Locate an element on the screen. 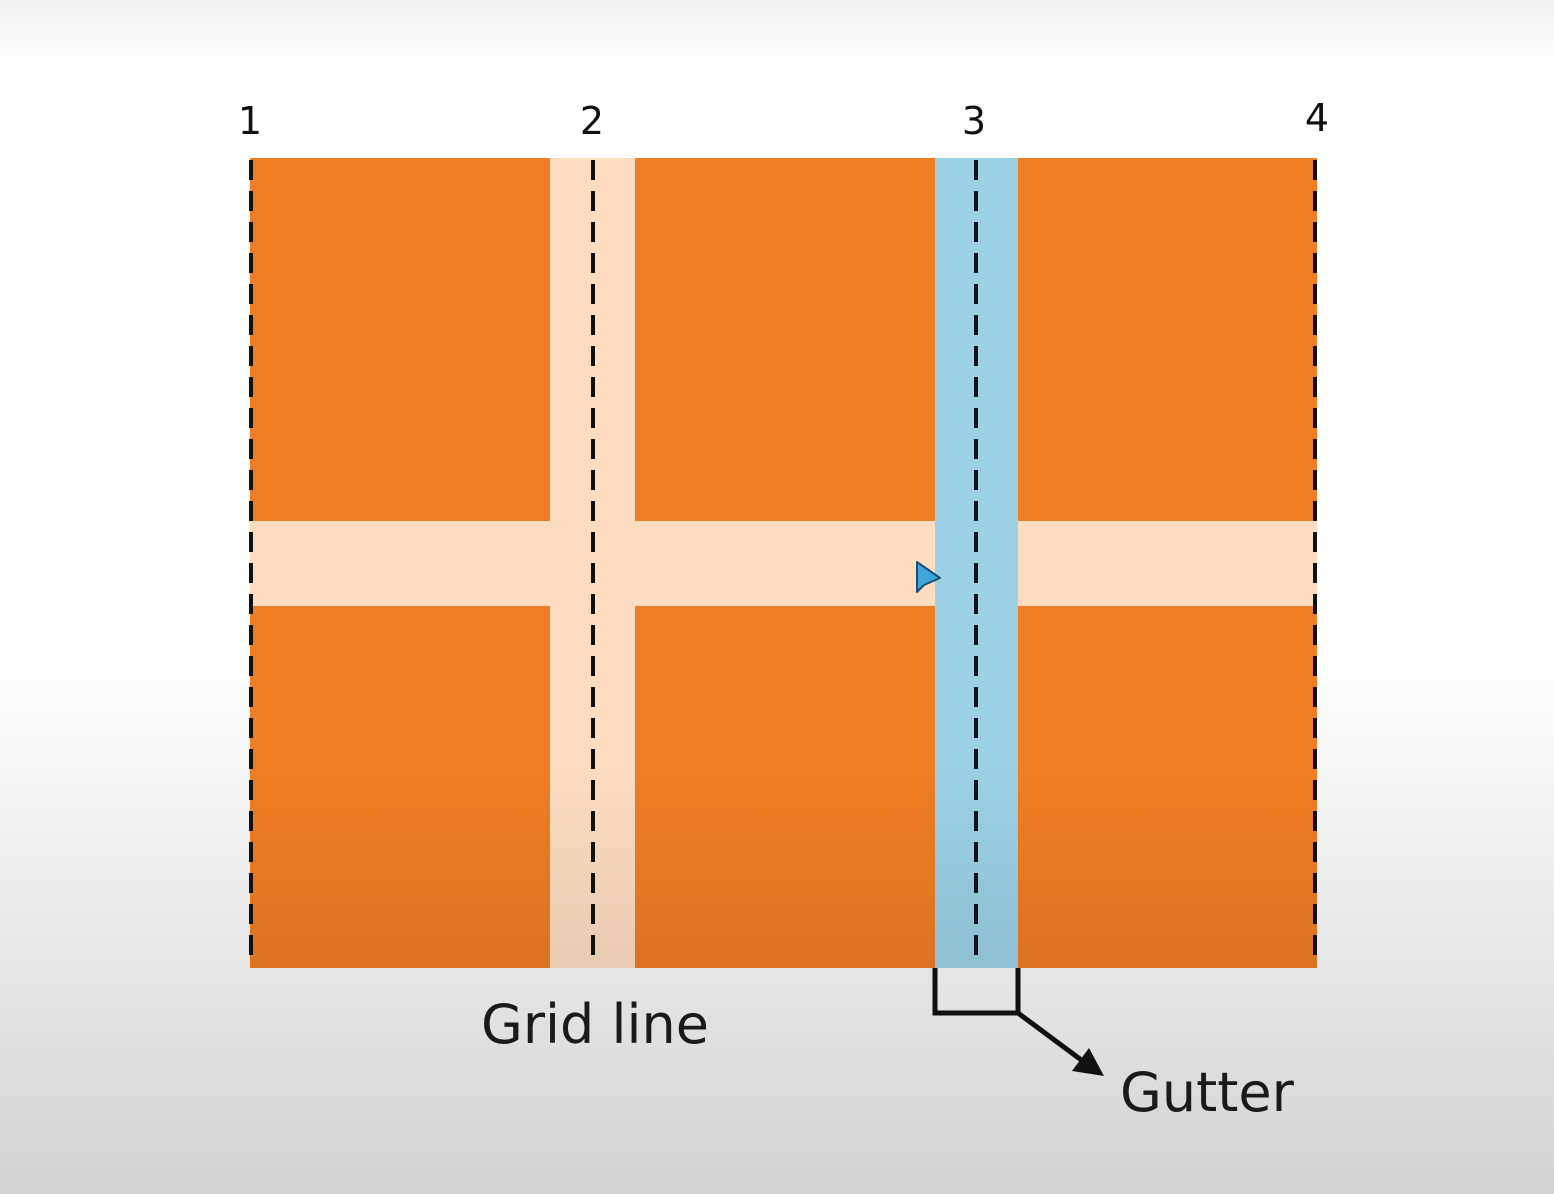 The image size is (1554, 1194). grid-line-label: Grid line is located at coordinates (595, 1024).